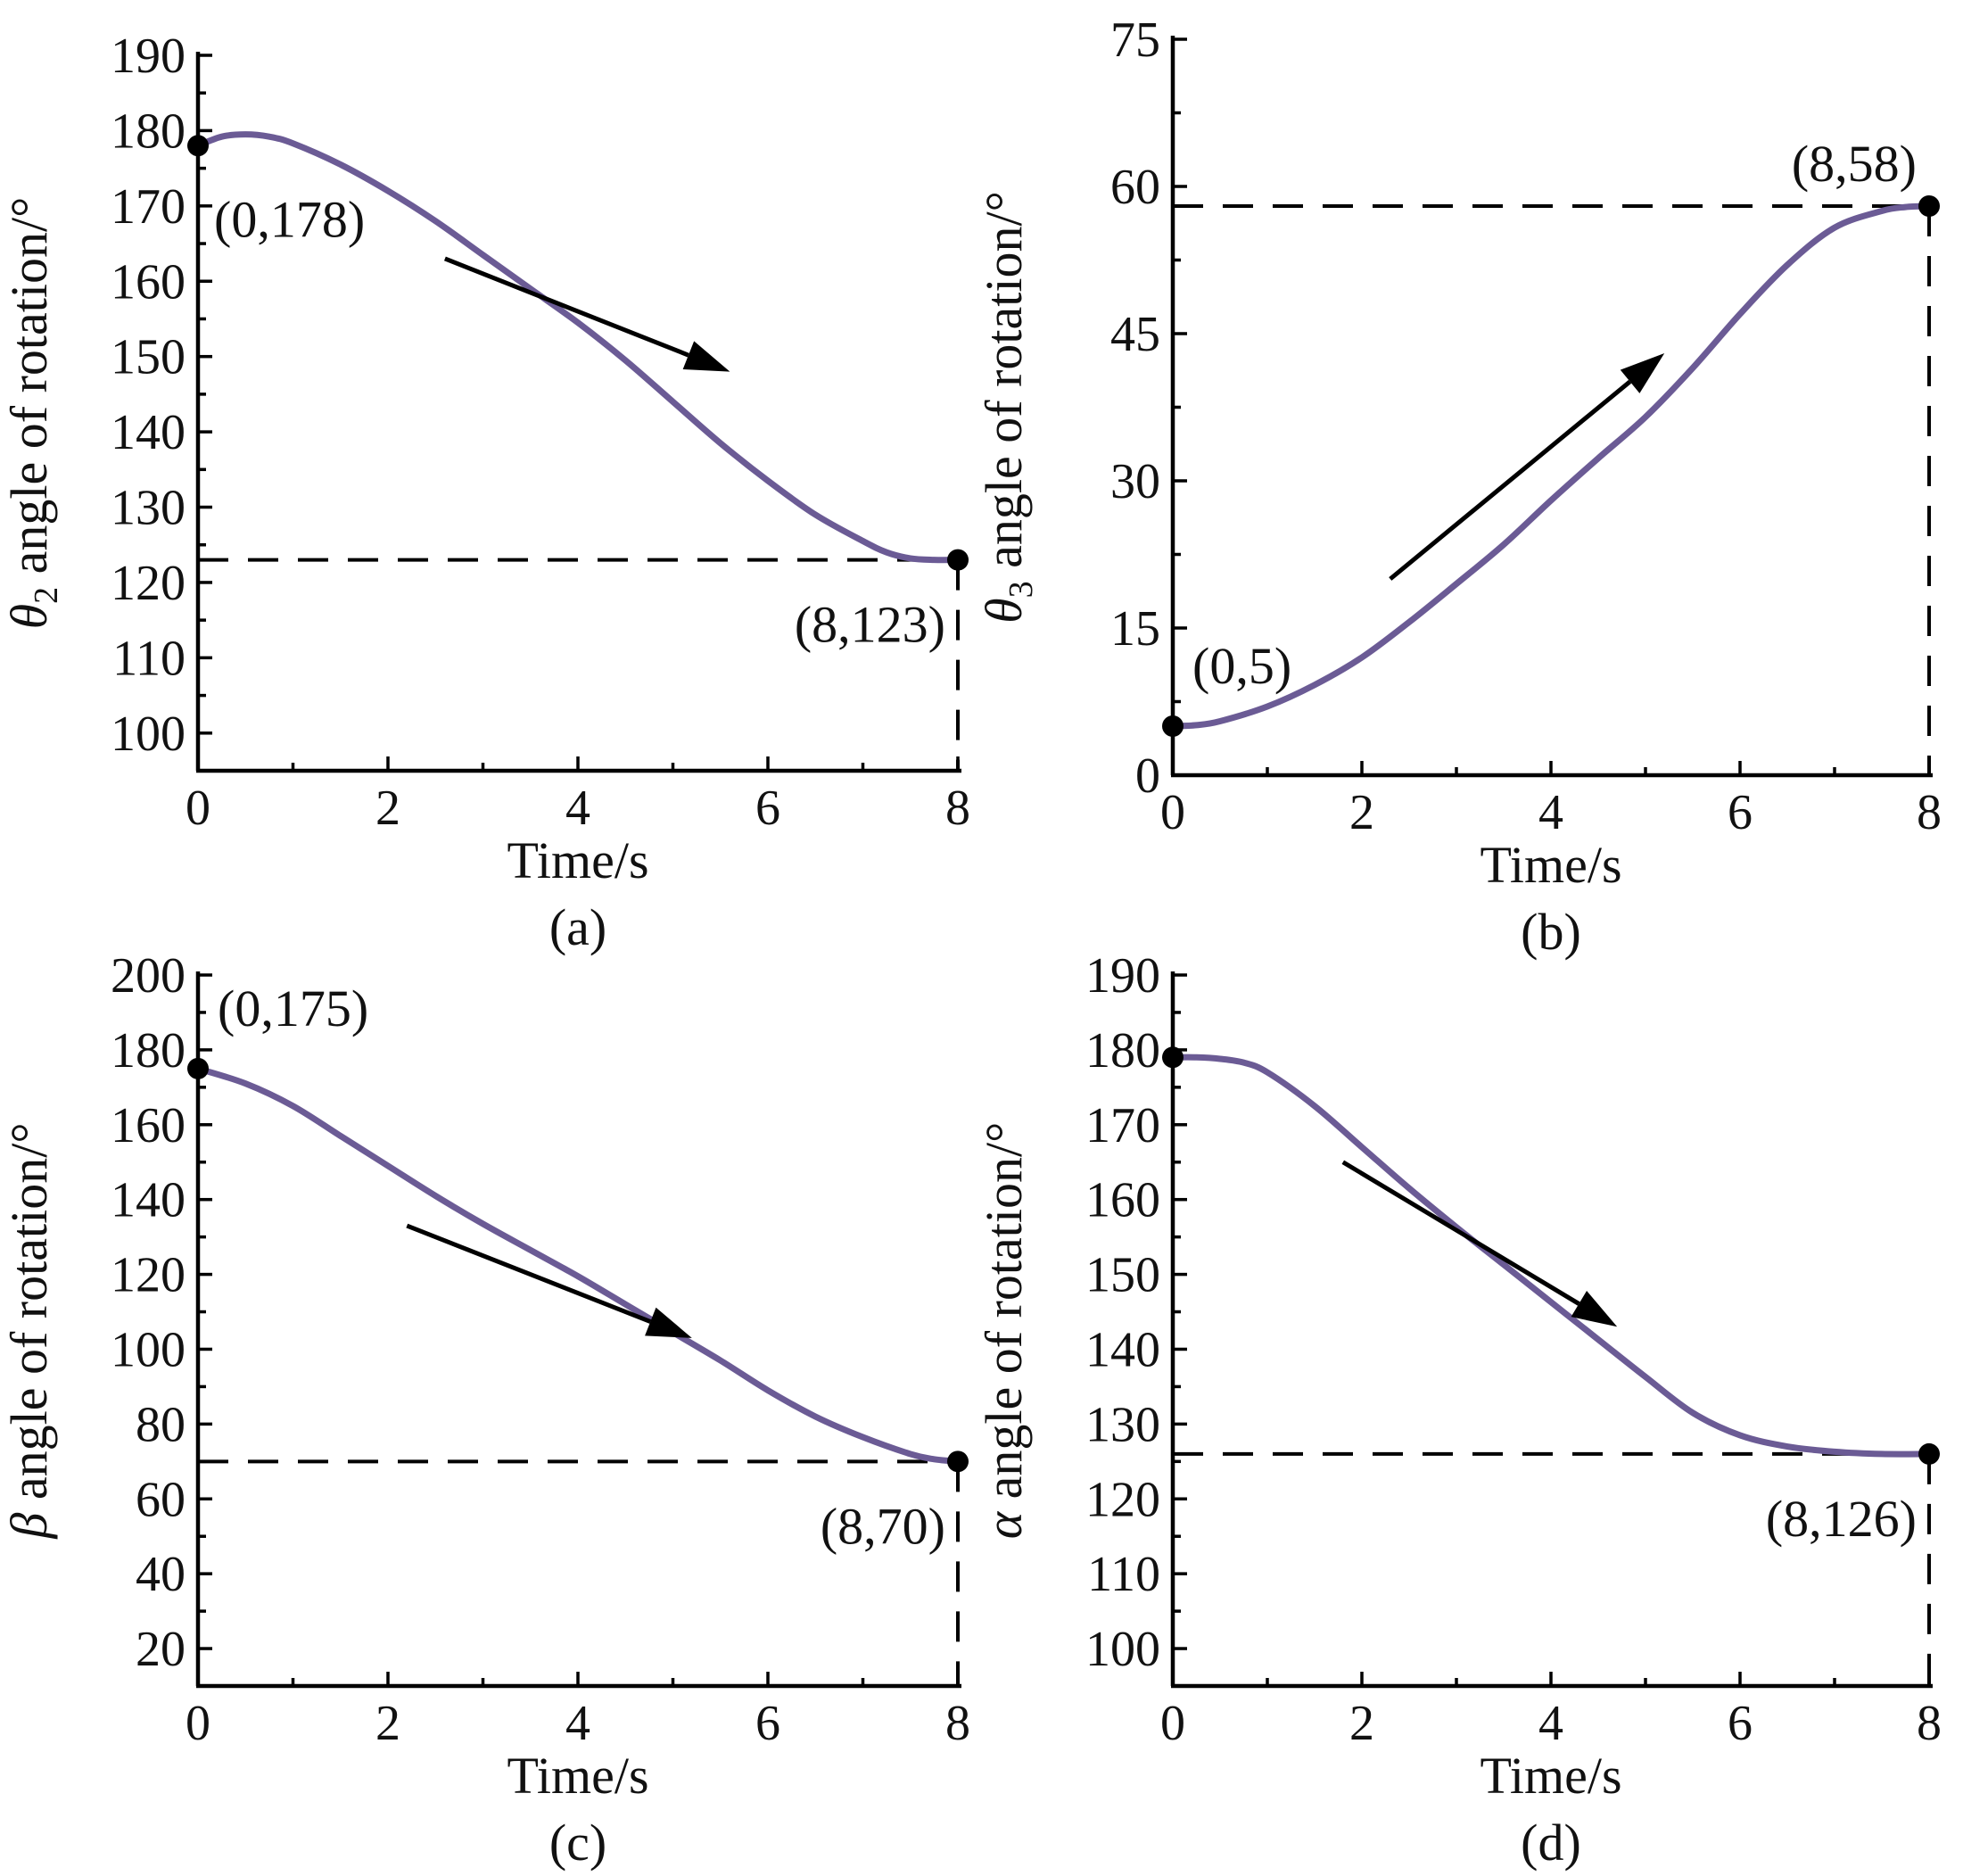 This screenshot has width=1963, height=1876. I want to click on point-annotation: (0,175), so click(293, 1008).